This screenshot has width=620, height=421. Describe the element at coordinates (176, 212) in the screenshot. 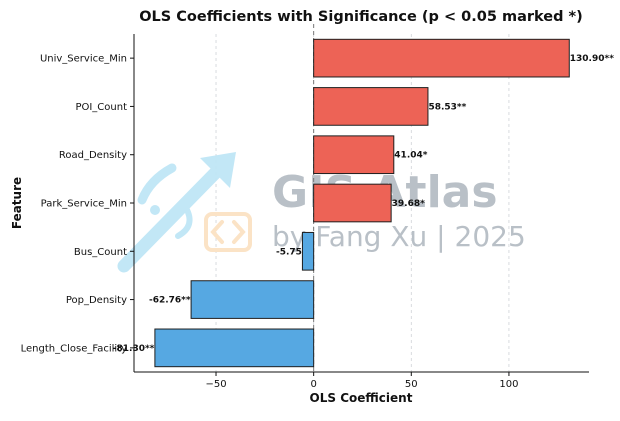

I see `watermark-arrow-icon` at that location.